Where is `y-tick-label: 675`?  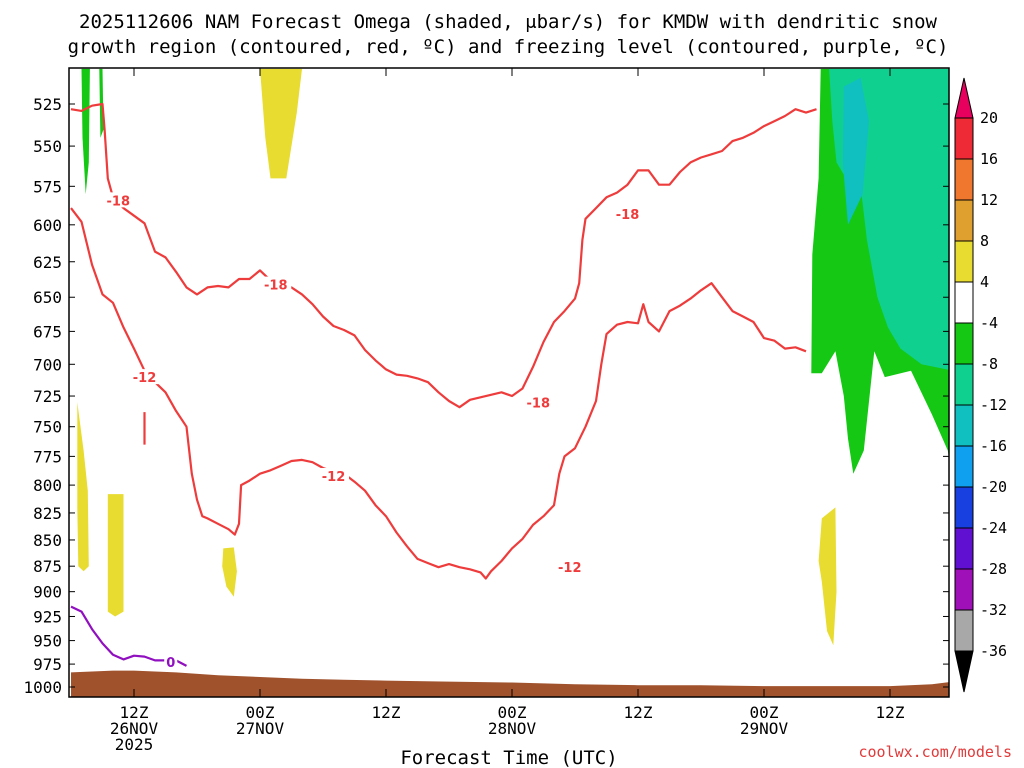 y-tick-label: 675 is located at coordinates (47, 331).